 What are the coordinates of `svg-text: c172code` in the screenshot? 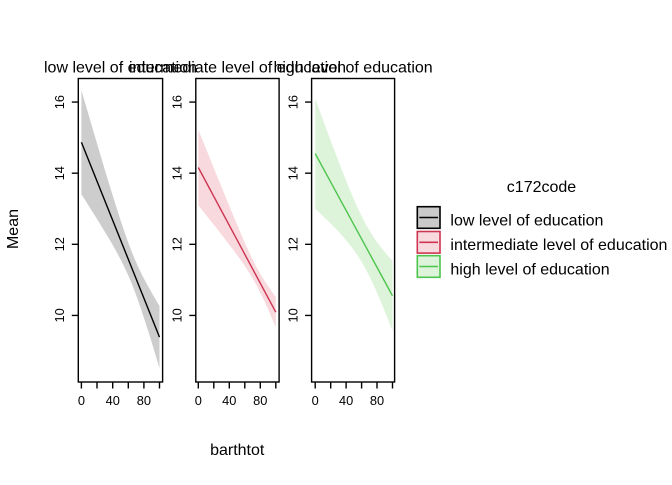 It's located at (541, 187).